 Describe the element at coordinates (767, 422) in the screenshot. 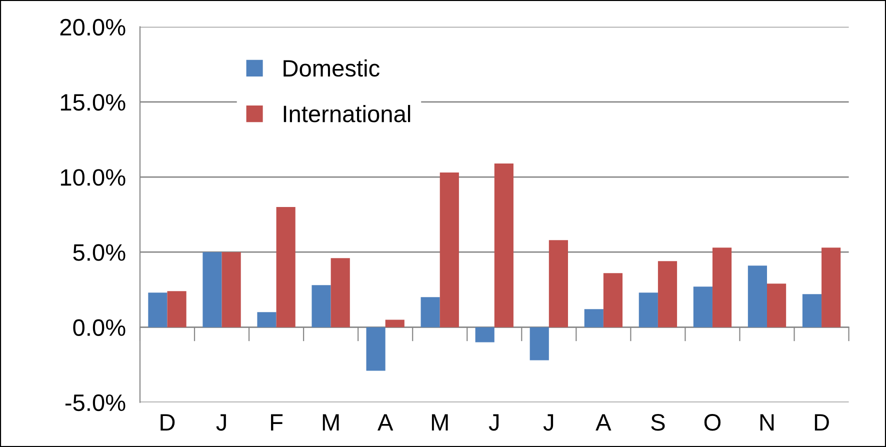

I see `x-tick-label: N` at that location.